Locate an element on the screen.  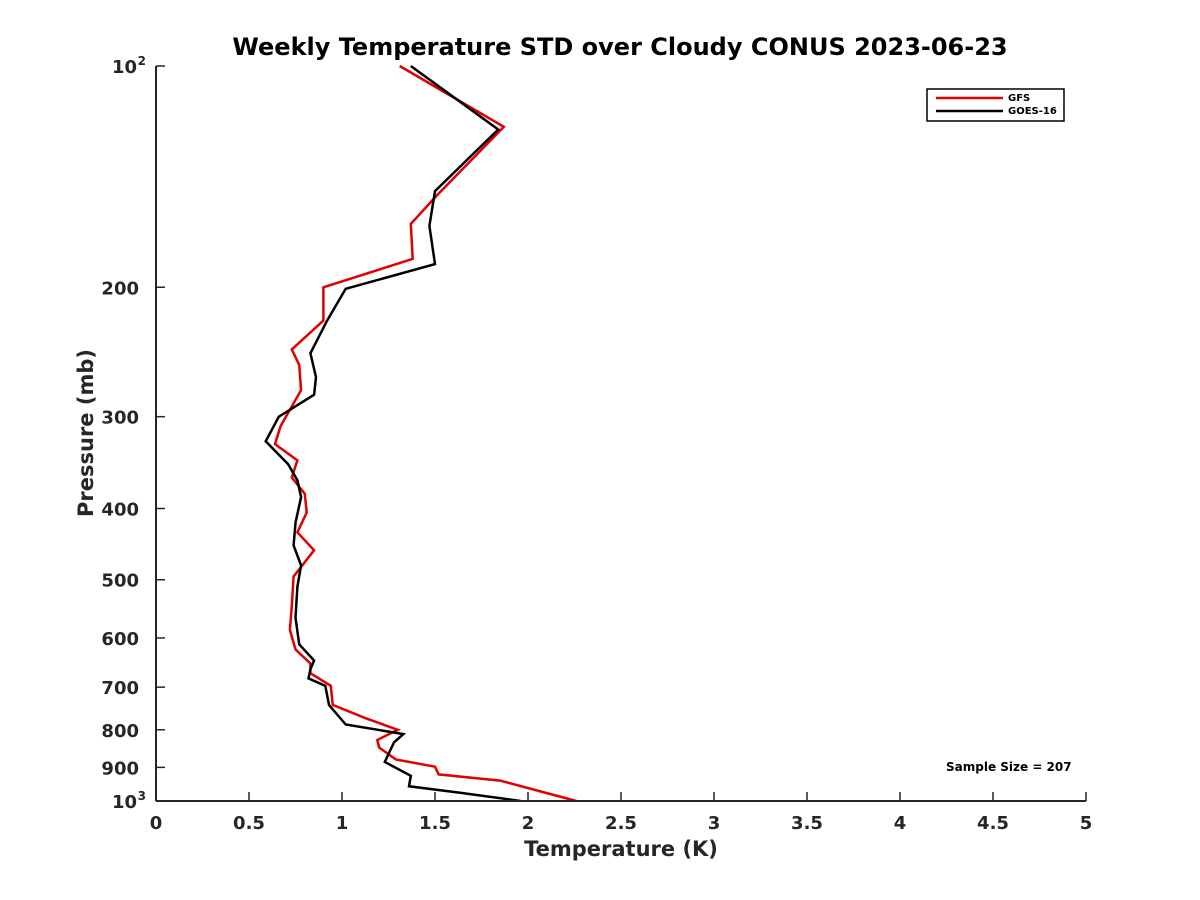
y-tick-label: 500 is located at coordinates (120, 581).